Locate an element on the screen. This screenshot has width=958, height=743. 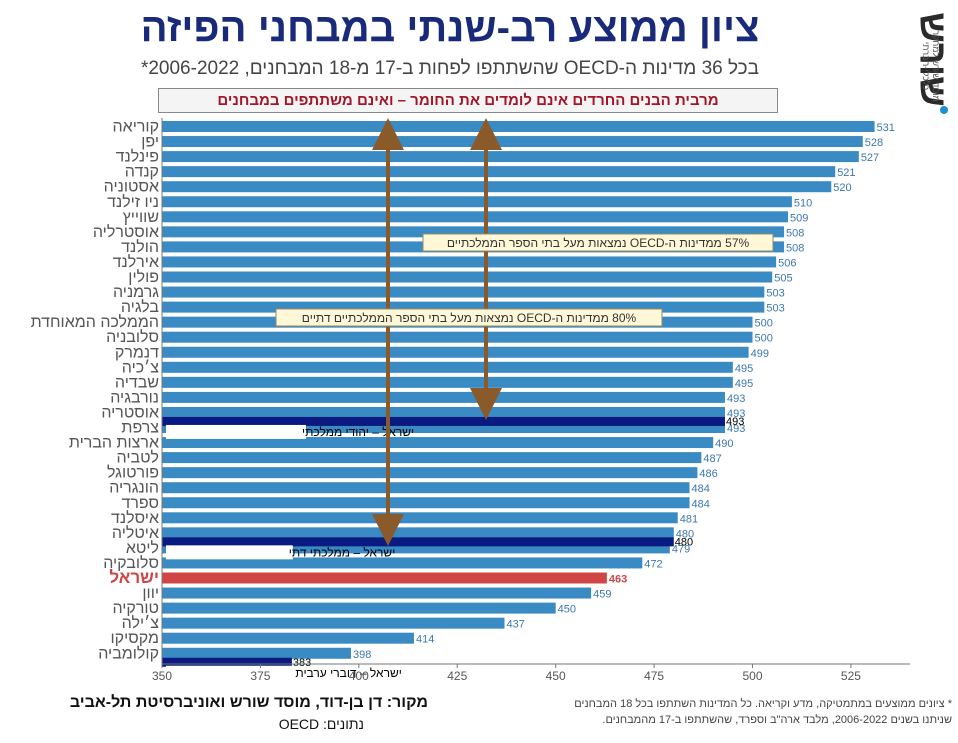
chart-title: ציון ממוצע רב-שנתי במבחני הפיזה is located at coordinates (450, 28).